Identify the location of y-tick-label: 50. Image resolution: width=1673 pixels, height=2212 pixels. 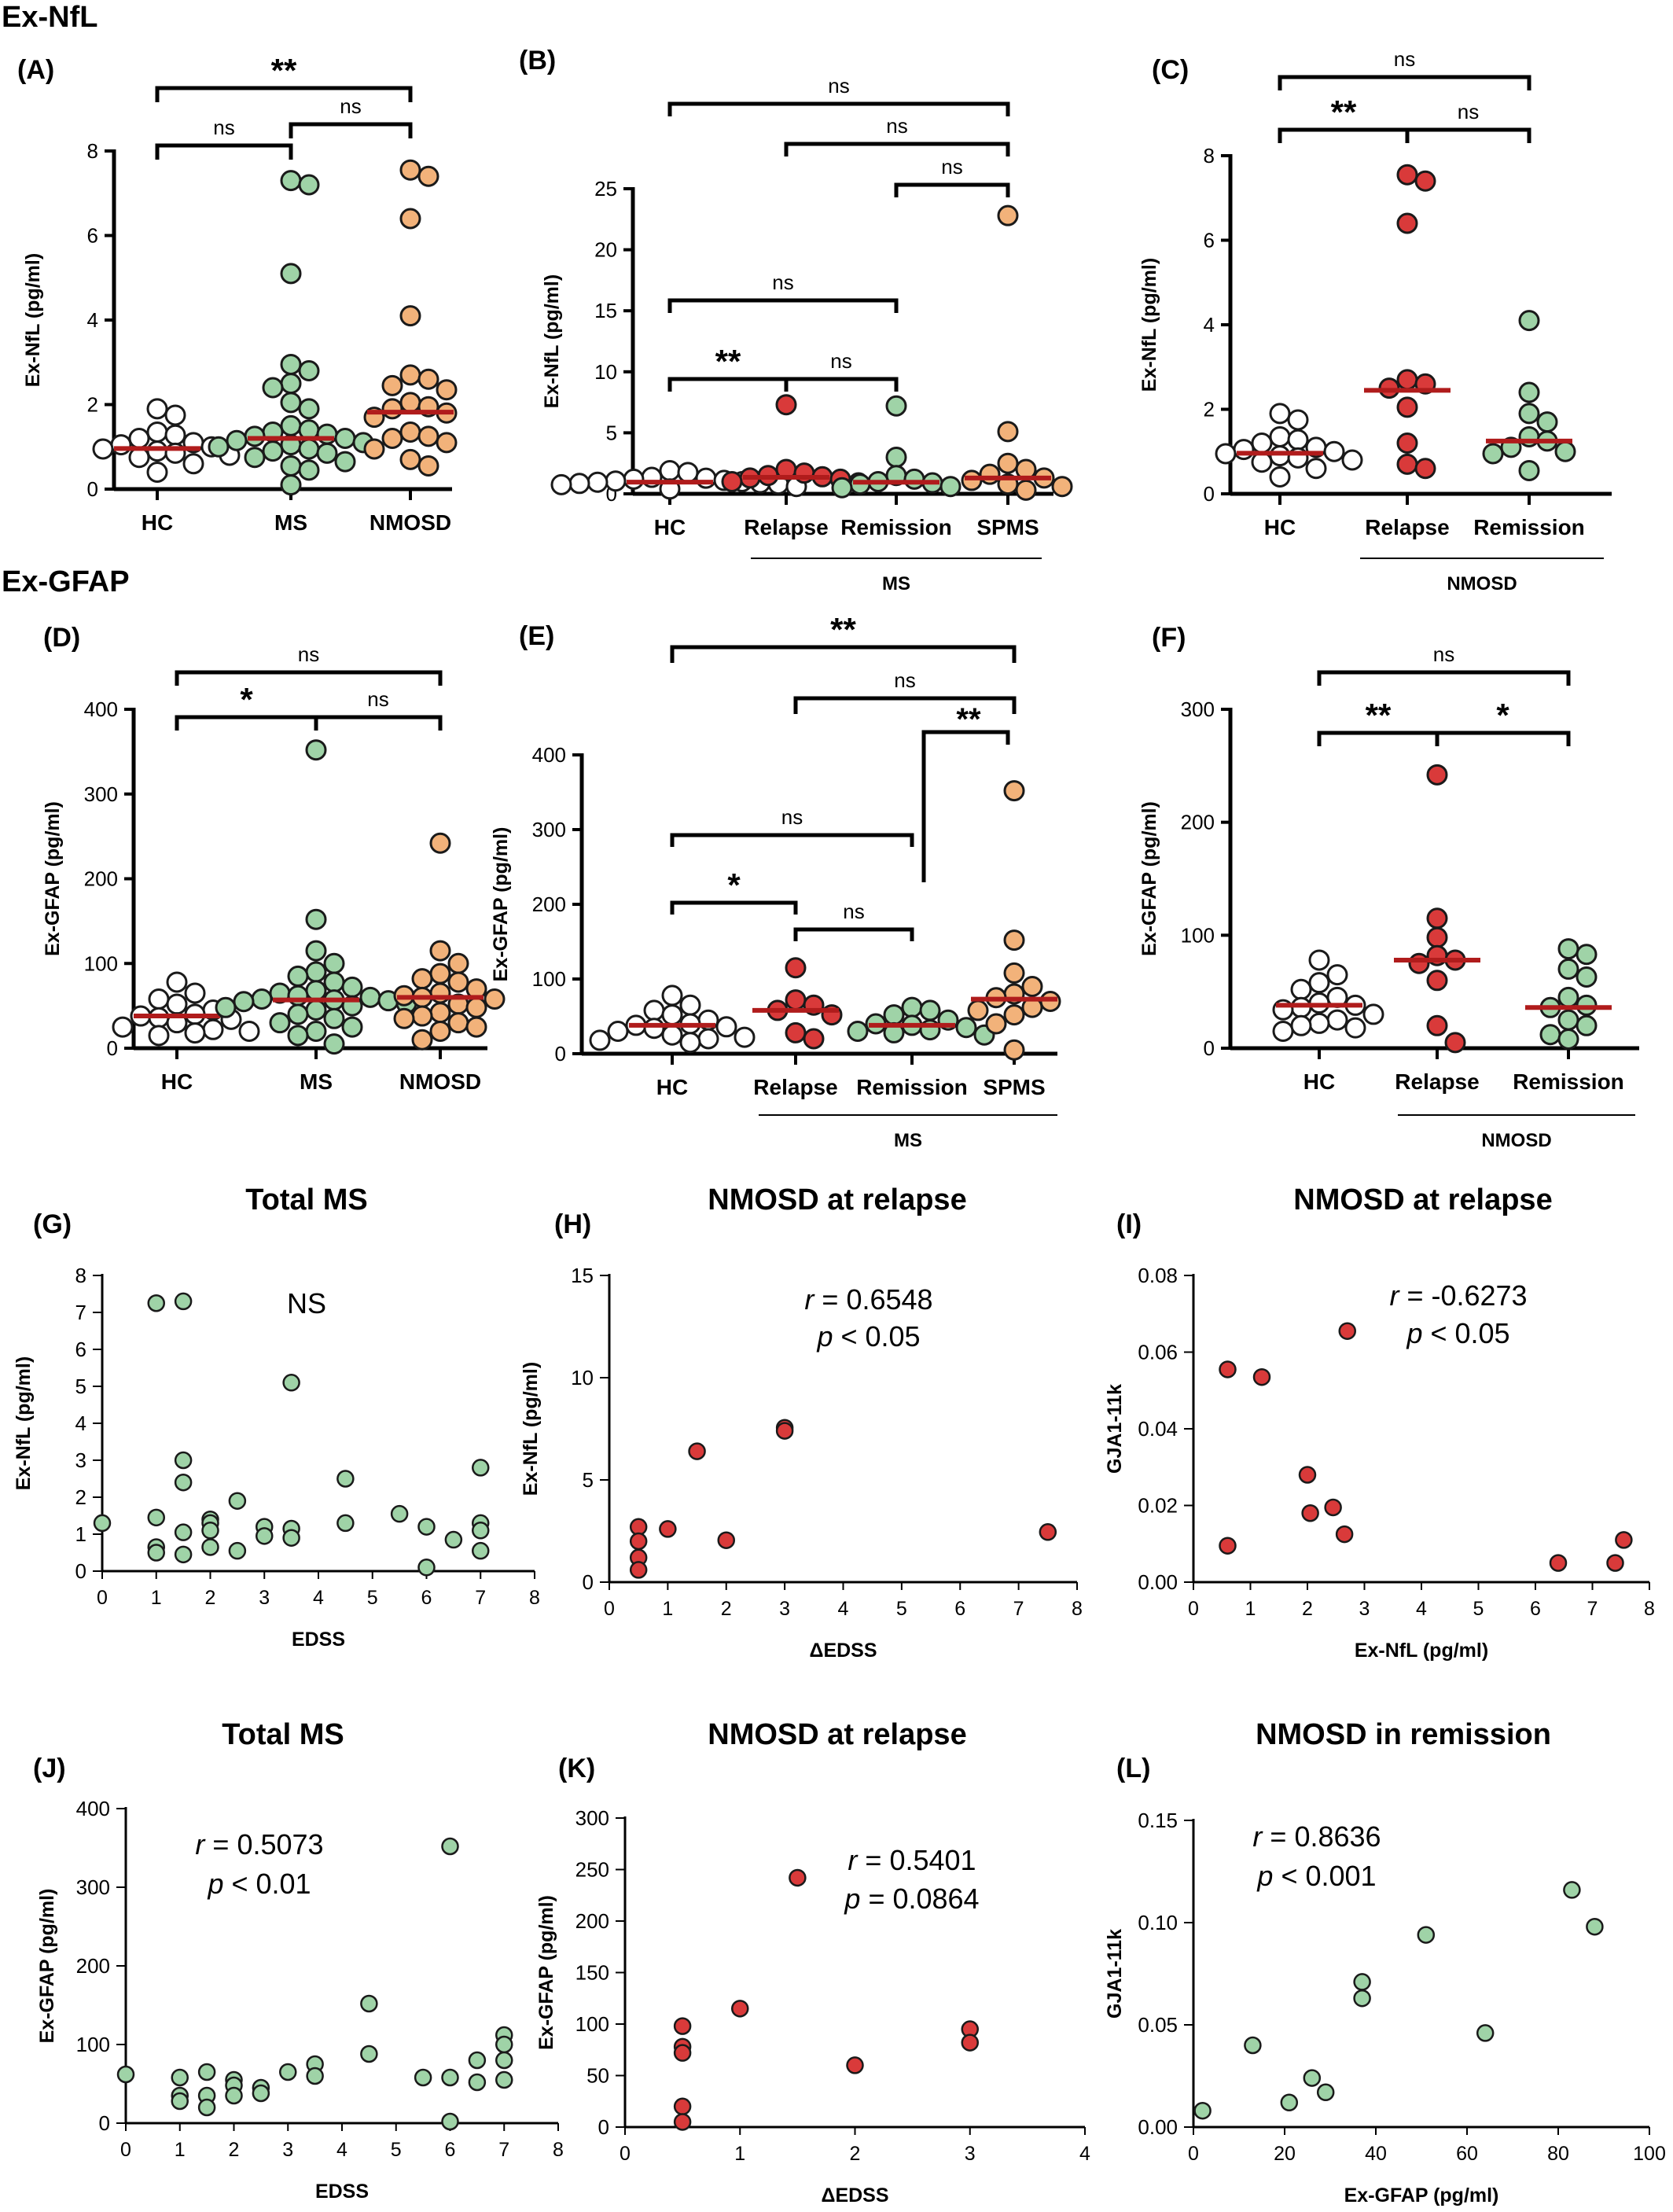
(597, 2076).